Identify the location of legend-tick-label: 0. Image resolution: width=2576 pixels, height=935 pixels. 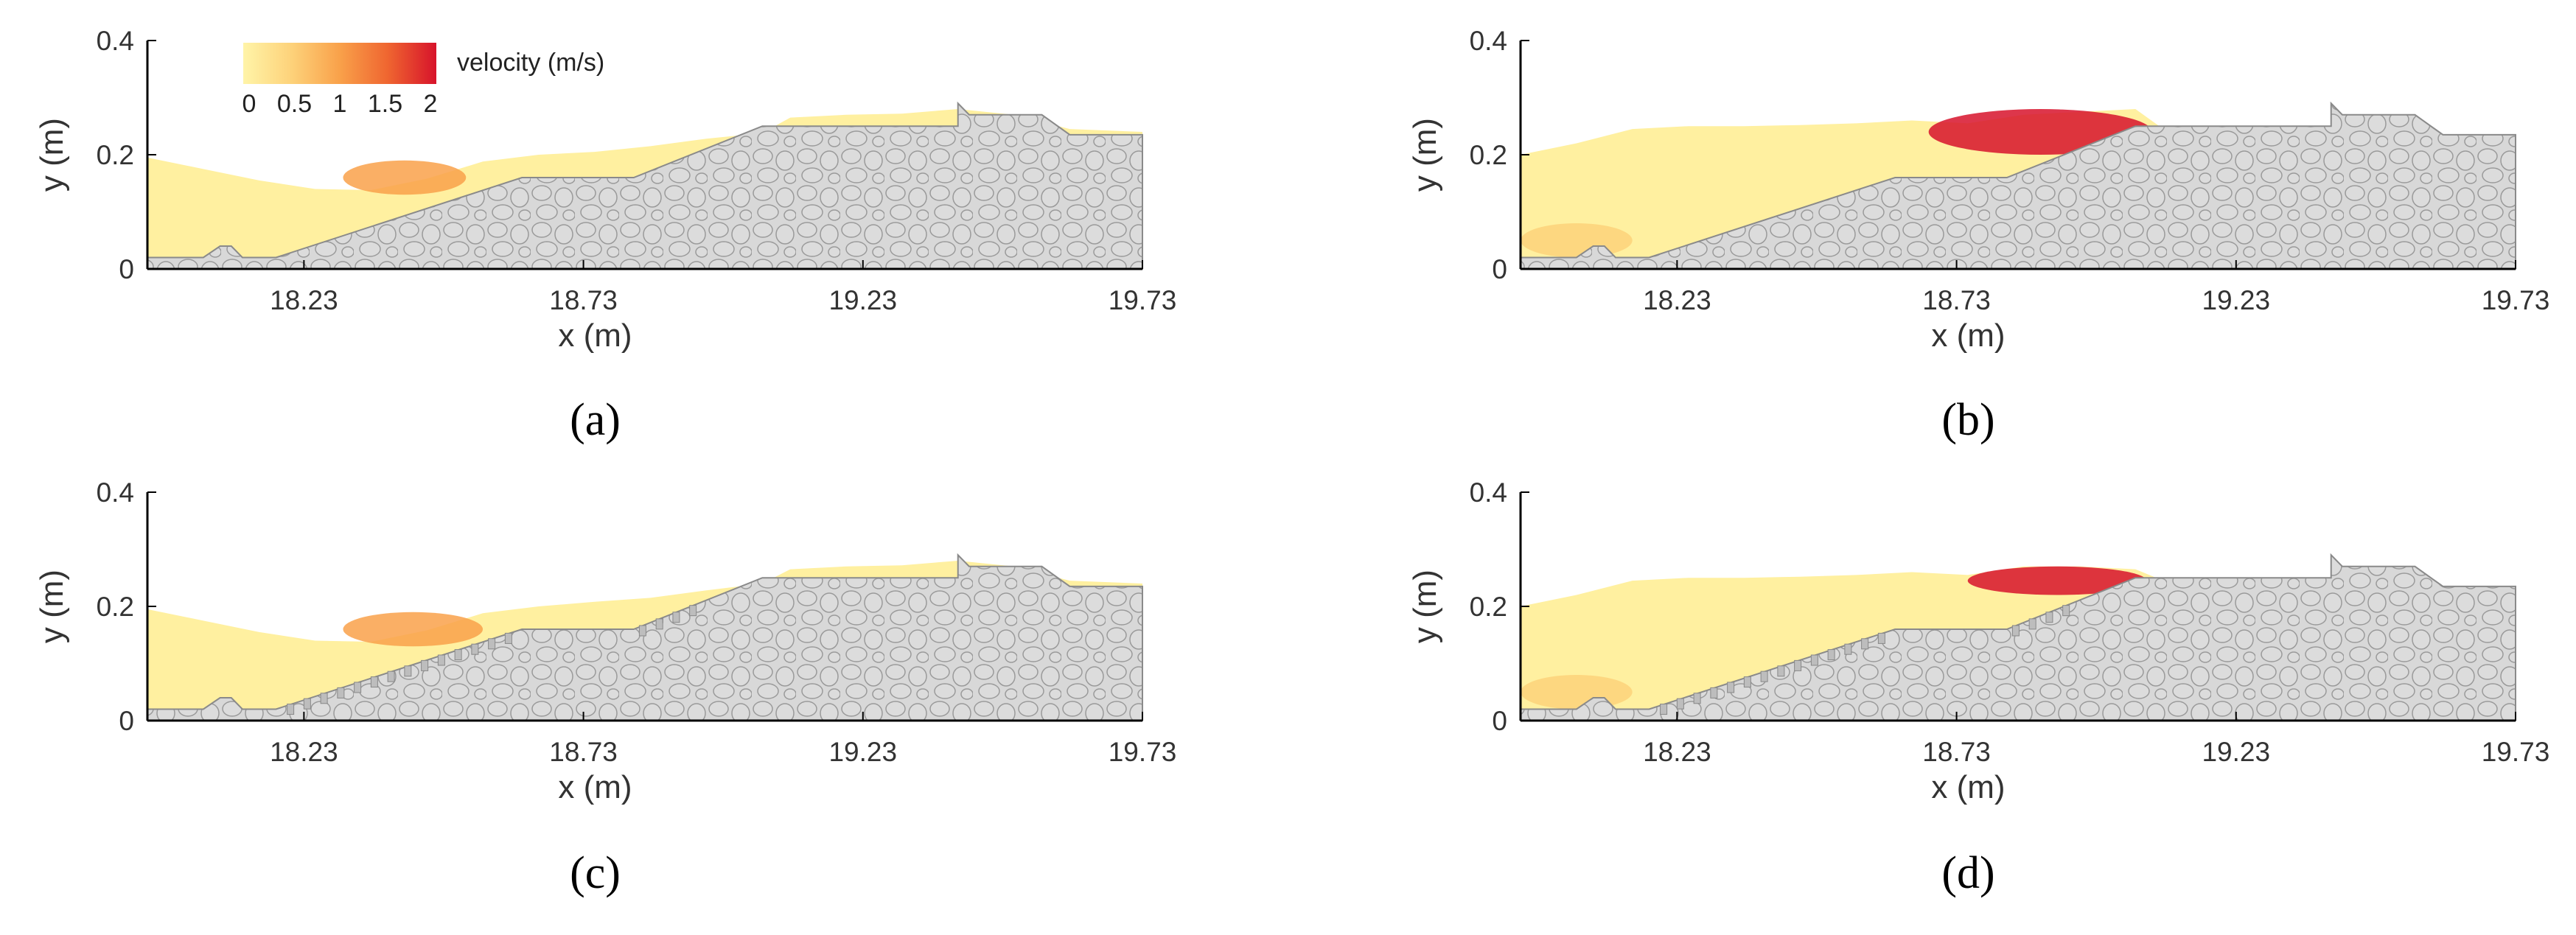
(249, 104).